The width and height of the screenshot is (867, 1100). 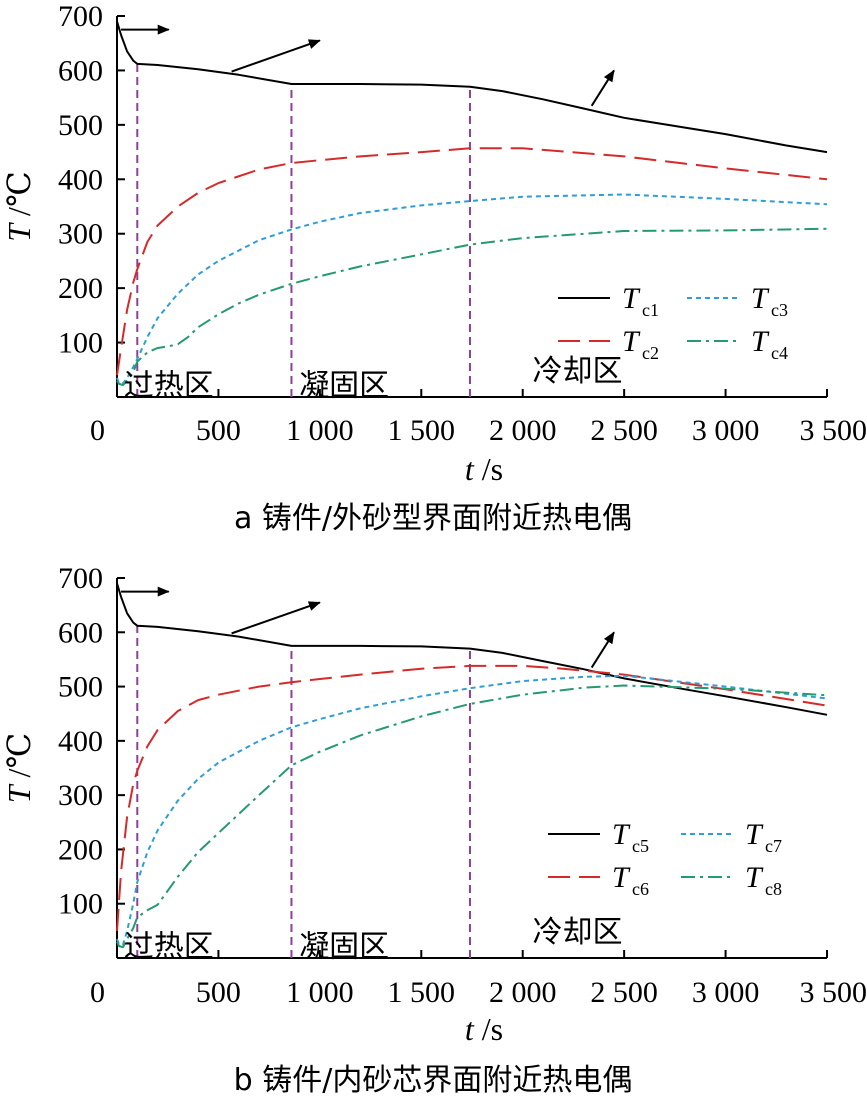 What do you see at coordinates (760, 298) in the screenshot?
I see `legend-label-c3: T` at bounding box center [760, 298].